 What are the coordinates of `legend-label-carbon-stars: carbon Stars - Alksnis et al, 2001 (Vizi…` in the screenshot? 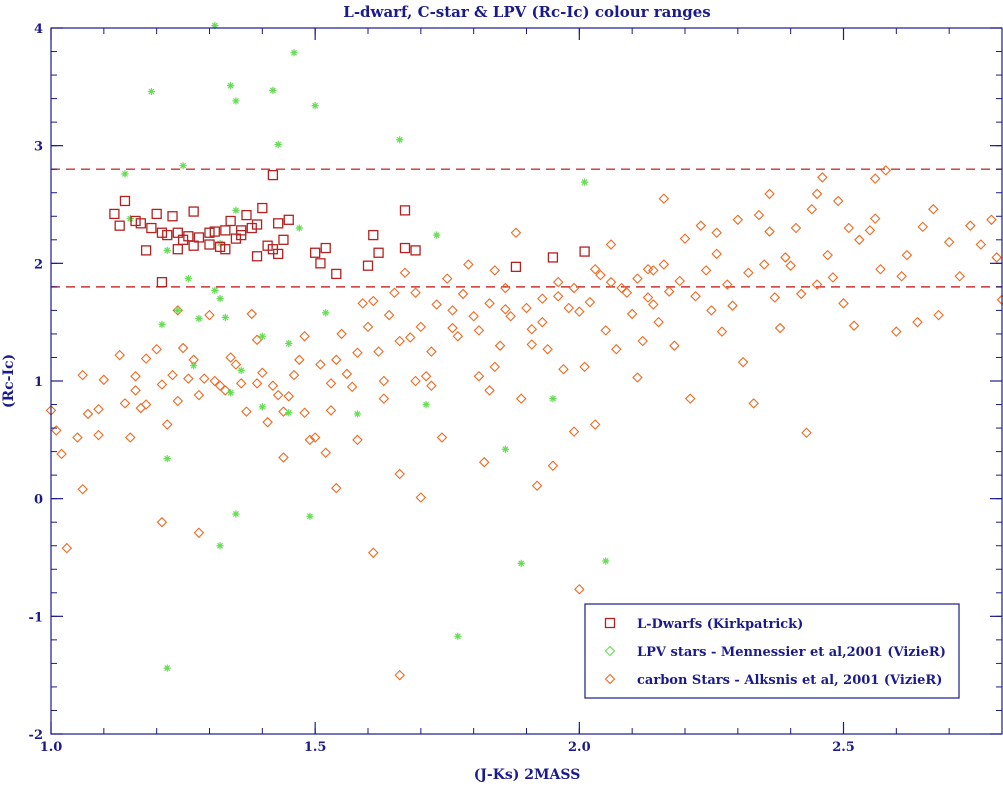 It's located at (789, 680).